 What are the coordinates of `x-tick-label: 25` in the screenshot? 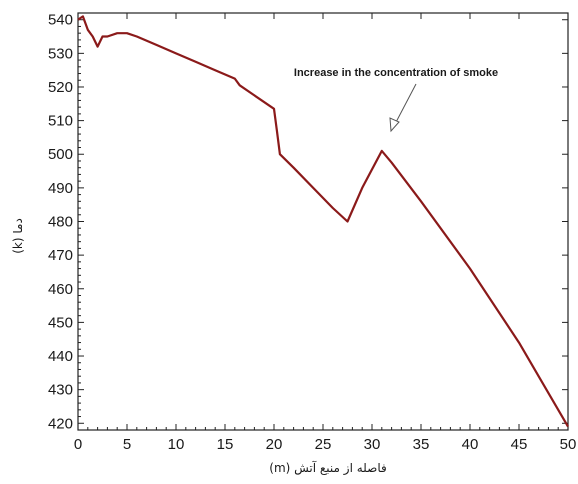 It's located at (323, 444).